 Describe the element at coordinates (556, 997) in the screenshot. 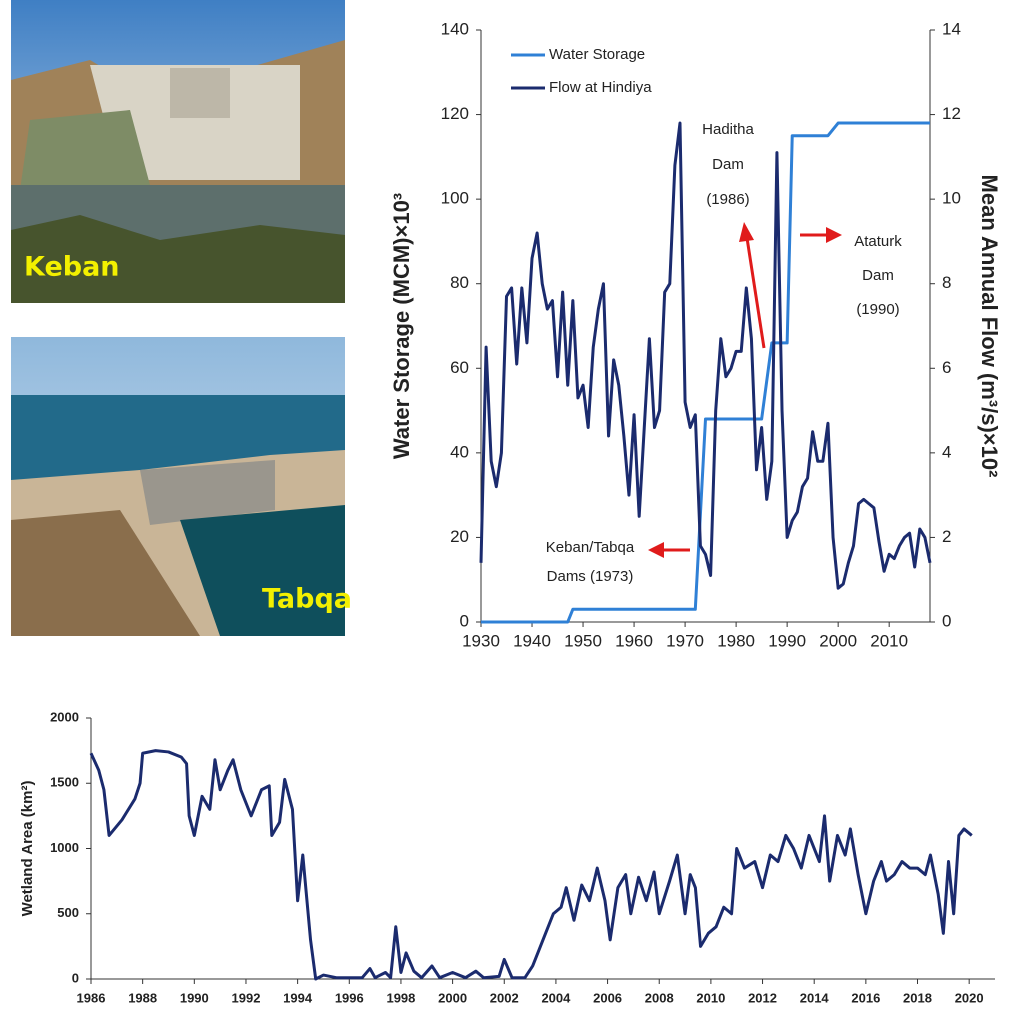

I see `x-tick-label: 2004` at that location.